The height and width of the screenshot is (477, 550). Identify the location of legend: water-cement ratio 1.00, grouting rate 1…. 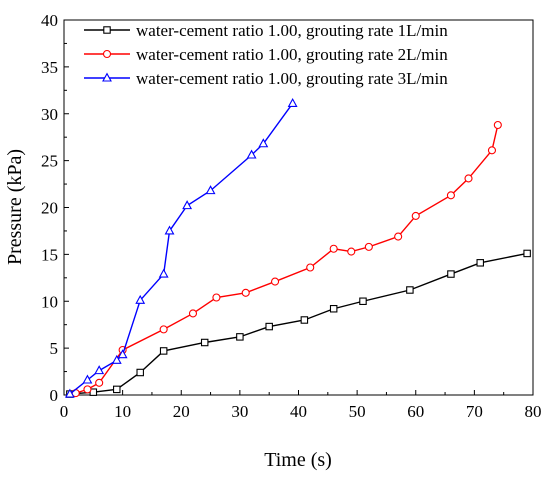
(266, 54).